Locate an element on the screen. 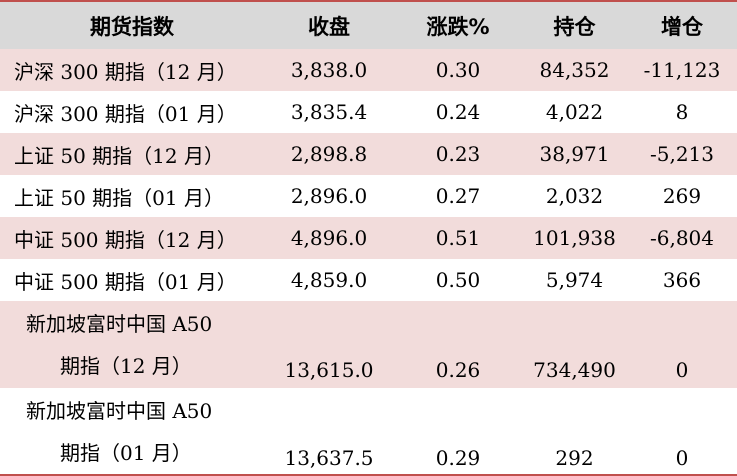 This screenshot has height=476, width=737. row-name: 新加坡富时中国 A50 期指（01 月） is located at coordinates (139, 432).